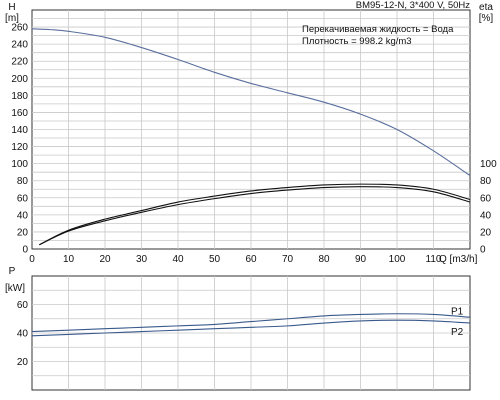 This screenshot has height=400, width=500. What do you see at coordinates (12, 18) in the screenshot?
I see `h-axis-unit: [m]` at bounding box center [12, 18].